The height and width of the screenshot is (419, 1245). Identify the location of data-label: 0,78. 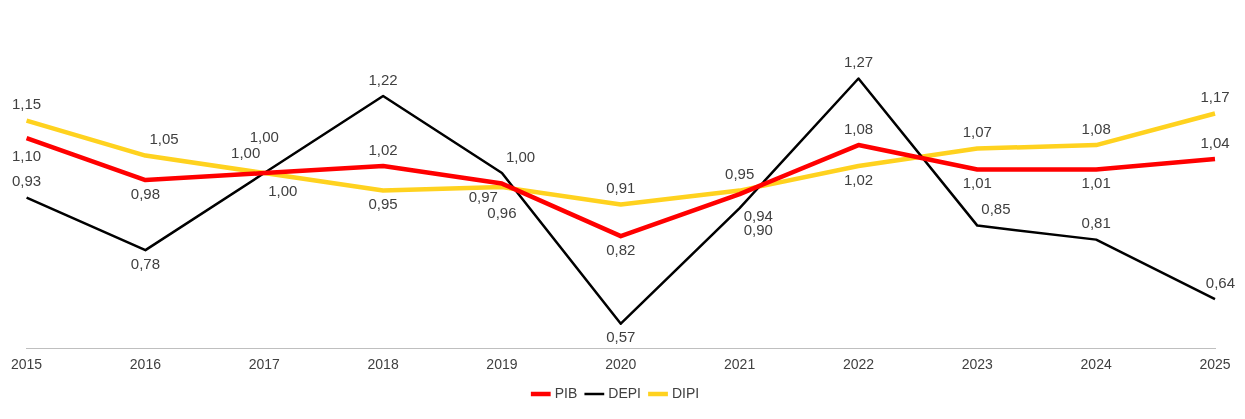
(145, 263).